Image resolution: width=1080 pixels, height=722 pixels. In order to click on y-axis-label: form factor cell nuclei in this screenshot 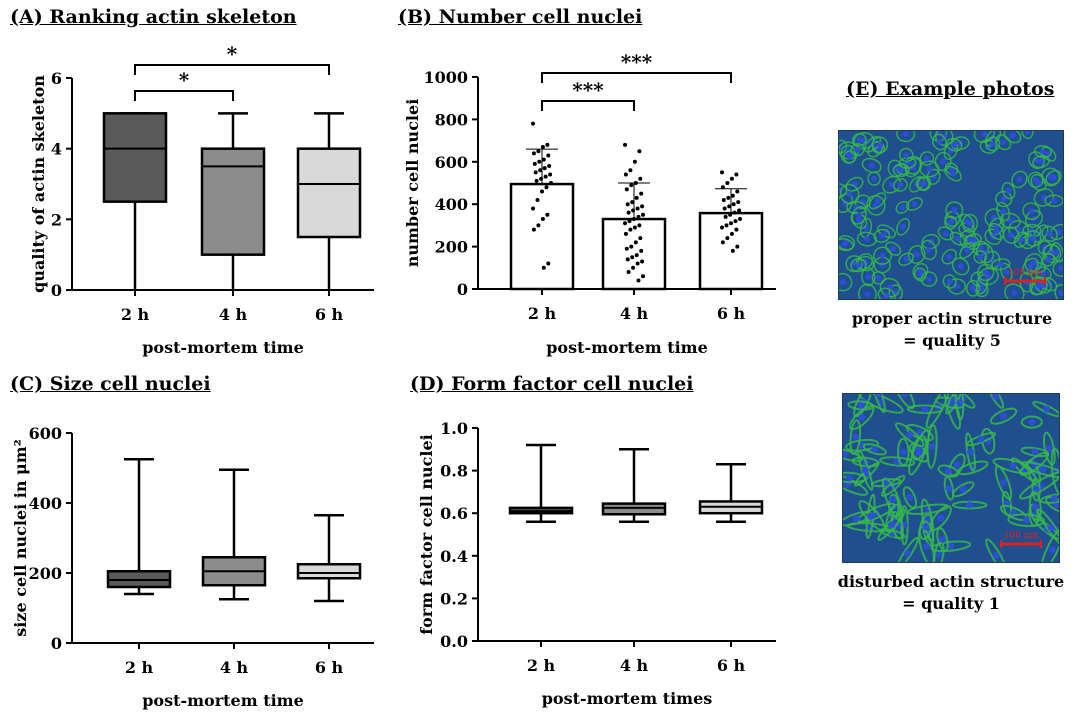, I will do `click(426, 534)`.